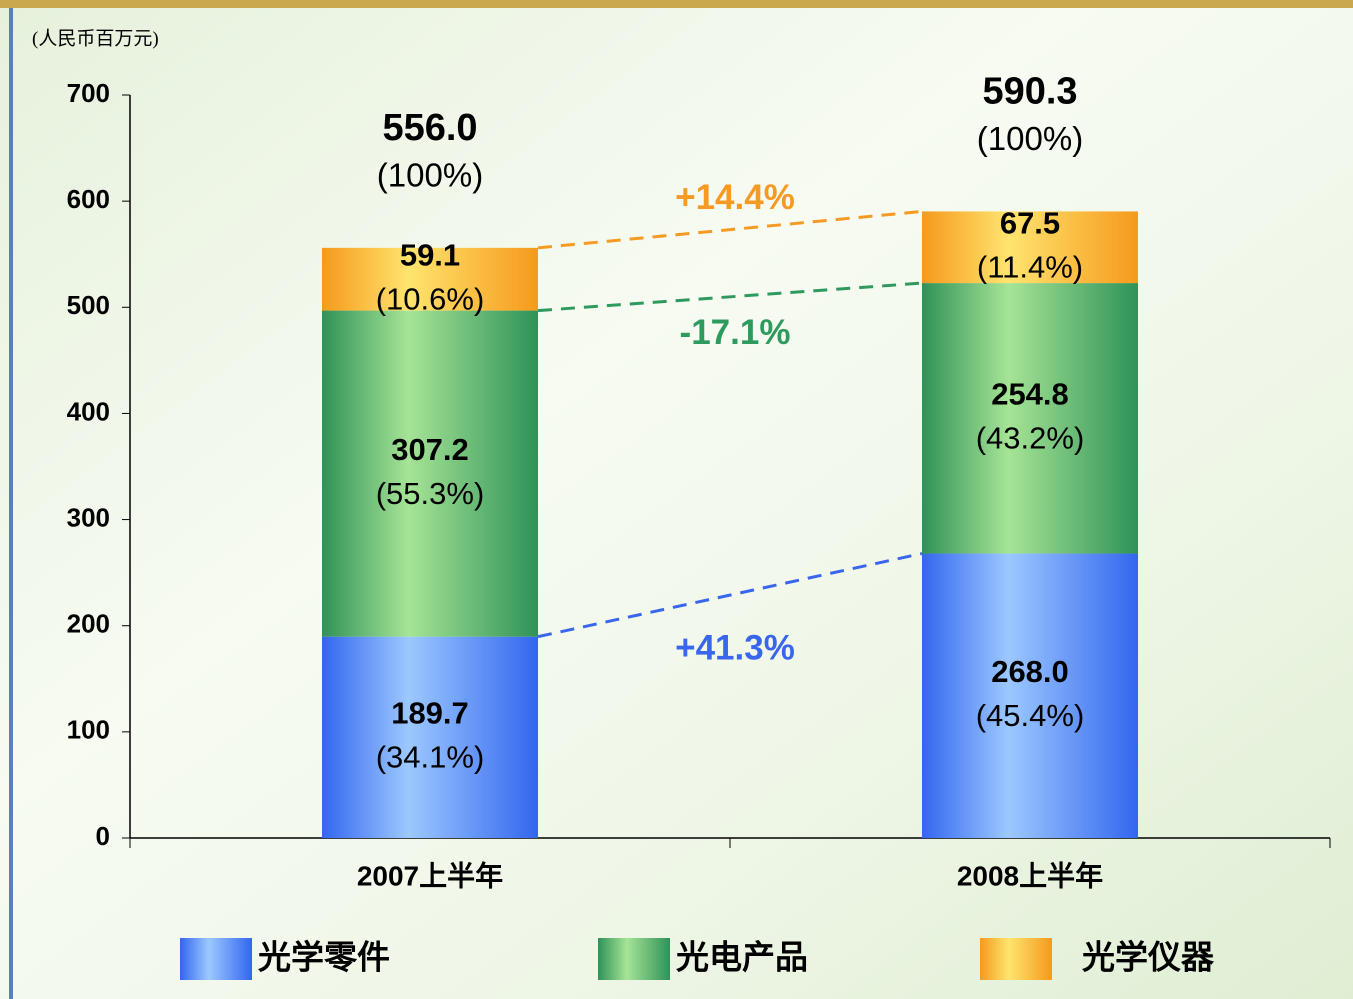 The width and height of the screenshot is (1353, 999). Describe the element at coordinates (1030, 437) in the screenshot. I see `share-label: (43.2%)` at that location.